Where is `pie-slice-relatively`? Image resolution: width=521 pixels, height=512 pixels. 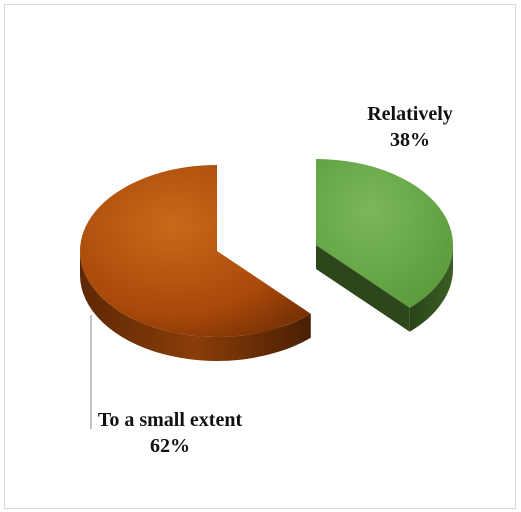
pie-slice-relatively is located at coordinates (385, 233).